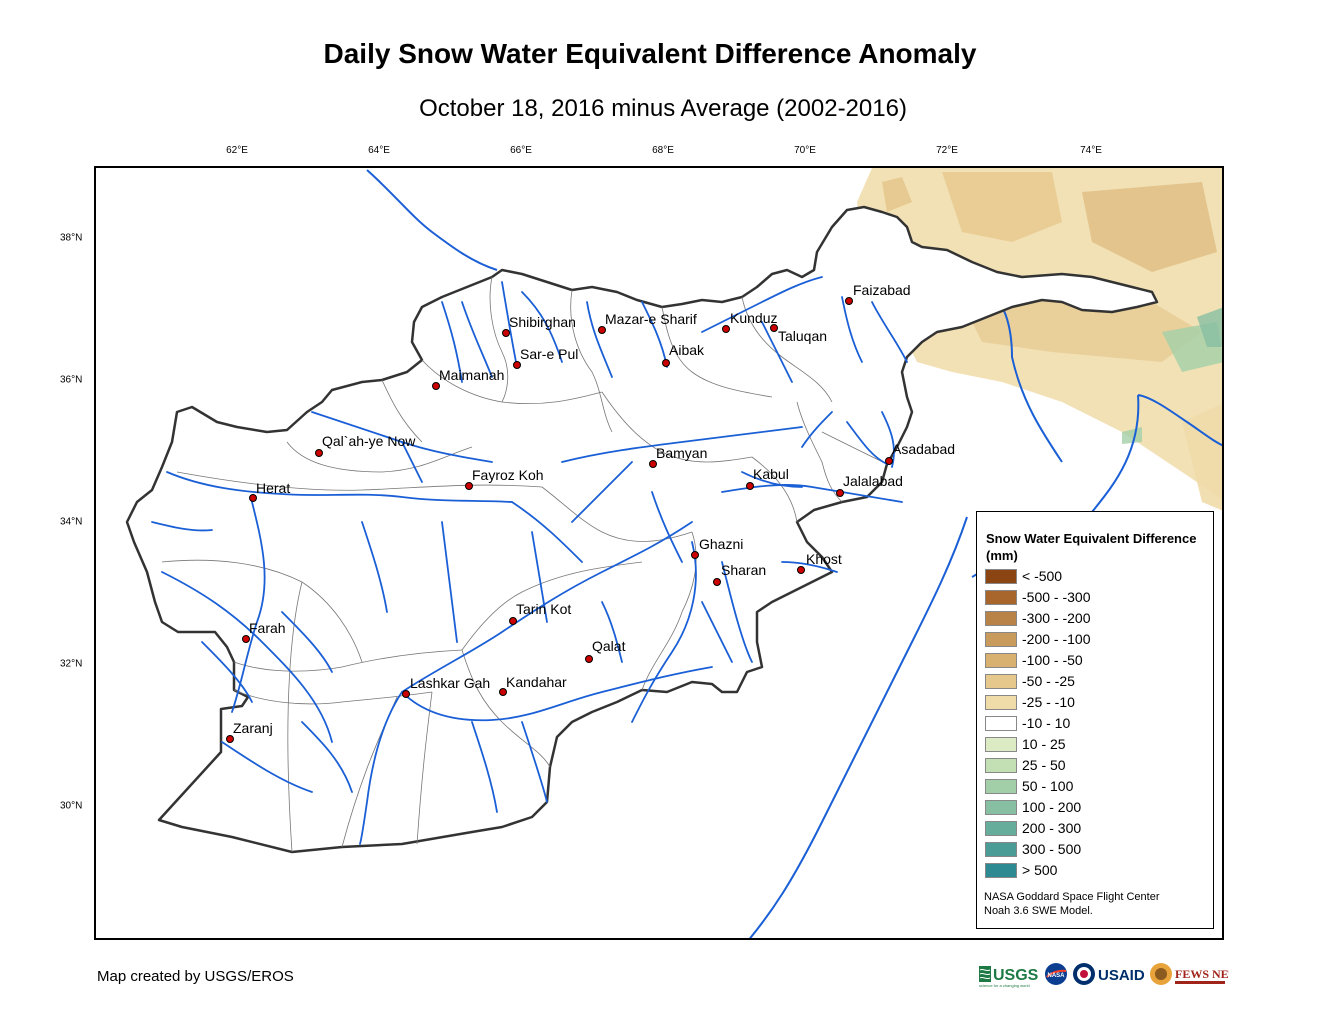 This screenshot has height=1020, width=1320. What do you see at coordinates (450, 683) in the screenshot?
I see `city-label: Lashkar Gah` at bounding box center [450, 683].